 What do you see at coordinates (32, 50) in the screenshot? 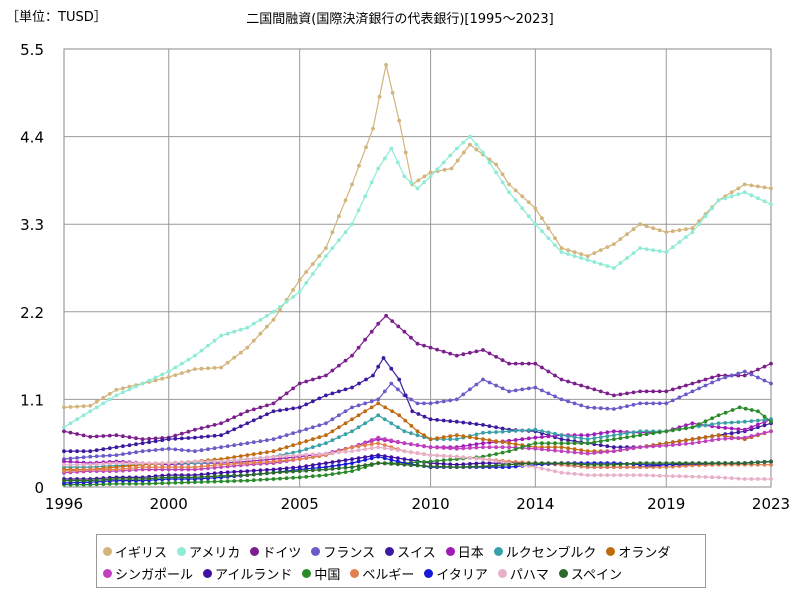
I see `y-tick-label: 5.5` at bounding box center [32, 50].